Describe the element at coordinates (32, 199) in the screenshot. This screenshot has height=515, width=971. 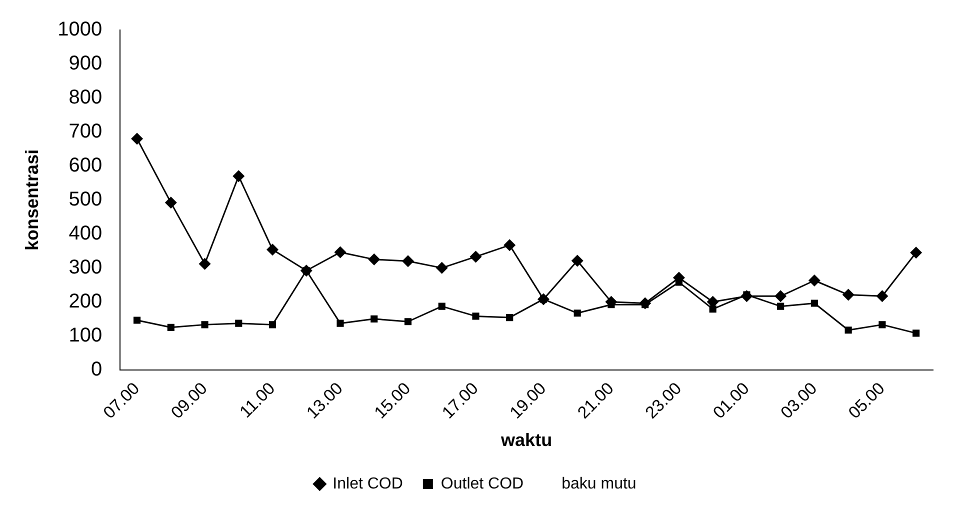
I see `y-axis-title: konsentrasi` at that location.